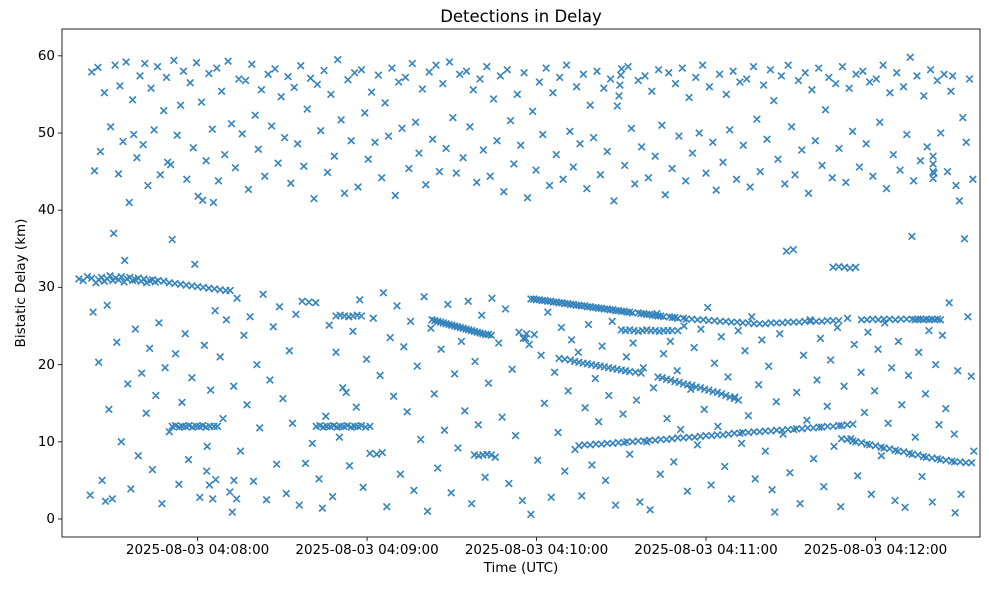 The width and height of the screenshot is (989, 590). Describe the element at coordinates (521, 568) in the screenshot. I see `x-axis-label: Time (UTC)` at that location.